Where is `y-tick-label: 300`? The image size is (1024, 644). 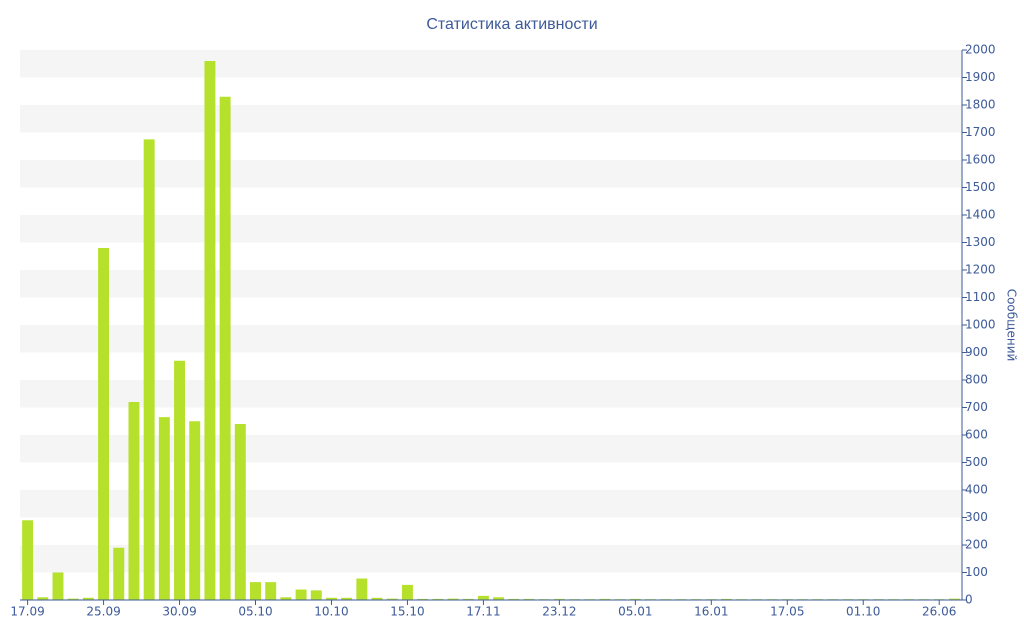
y-tick-label: 300 is located at coordinates (976, 517).